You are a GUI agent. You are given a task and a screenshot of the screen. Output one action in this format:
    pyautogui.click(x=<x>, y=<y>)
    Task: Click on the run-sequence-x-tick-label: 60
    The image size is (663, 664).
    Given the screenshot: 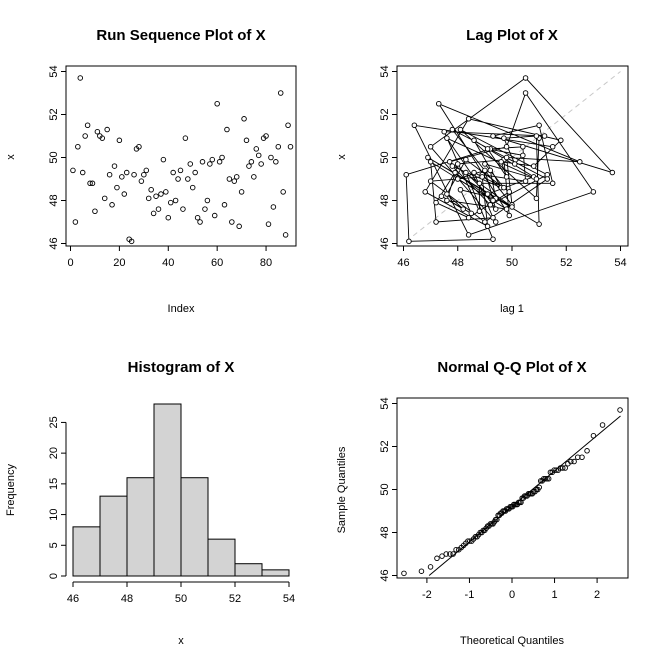 What is the action you would take?
    pyautogui.click(x=217, y=263)
    